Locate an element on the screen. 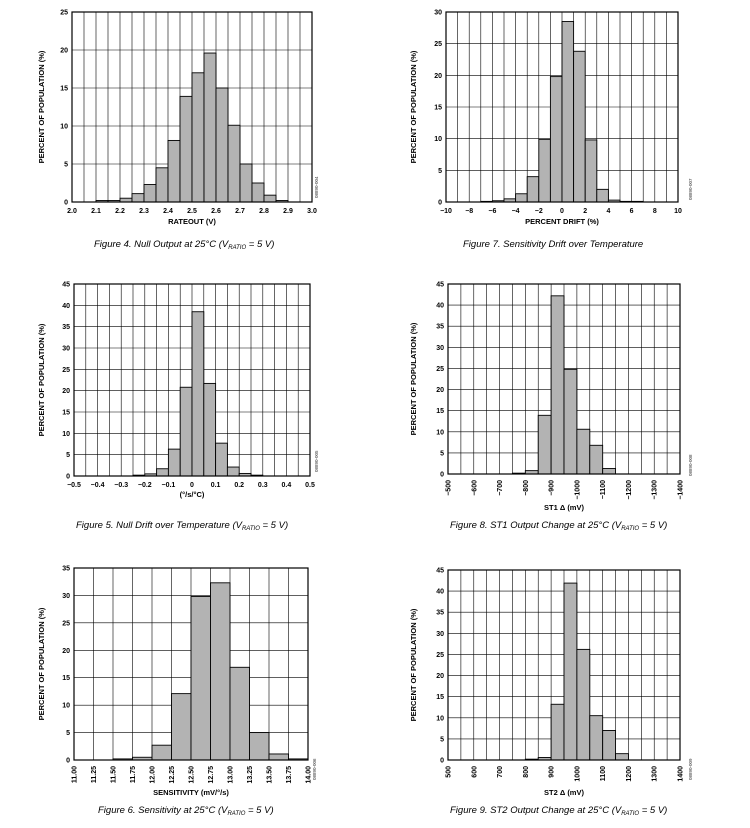 The image size is (750, 828). x-axis-label: RATEOUT (V) is located at coordinates (192, 221).